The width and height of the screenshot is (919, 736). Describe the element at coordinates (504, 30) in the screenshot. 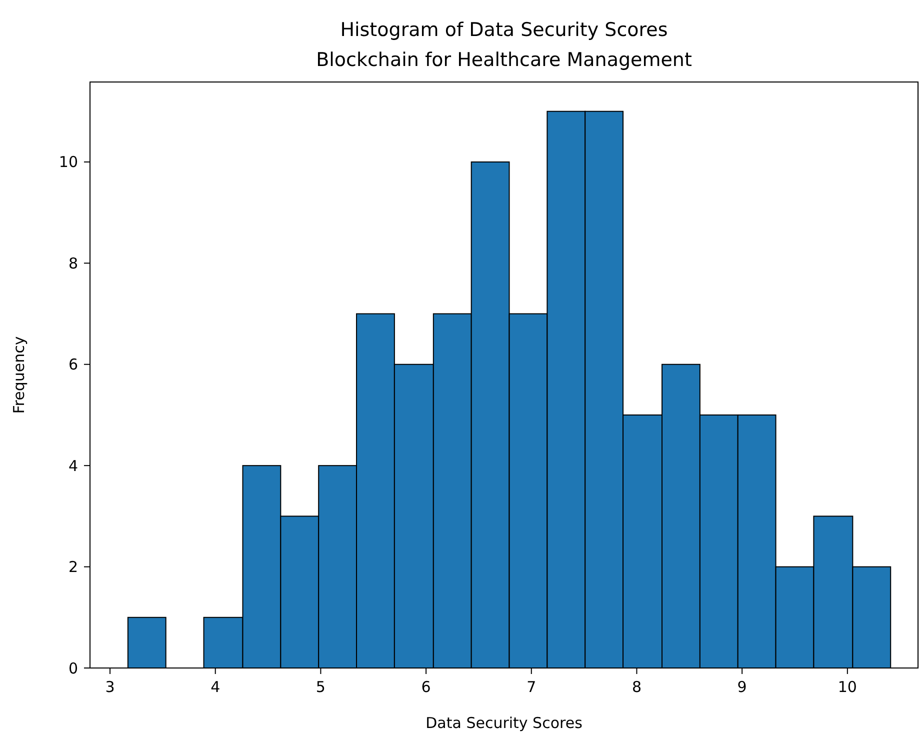

I see `chart-title: Histogram of Data Security Scores` at that location.